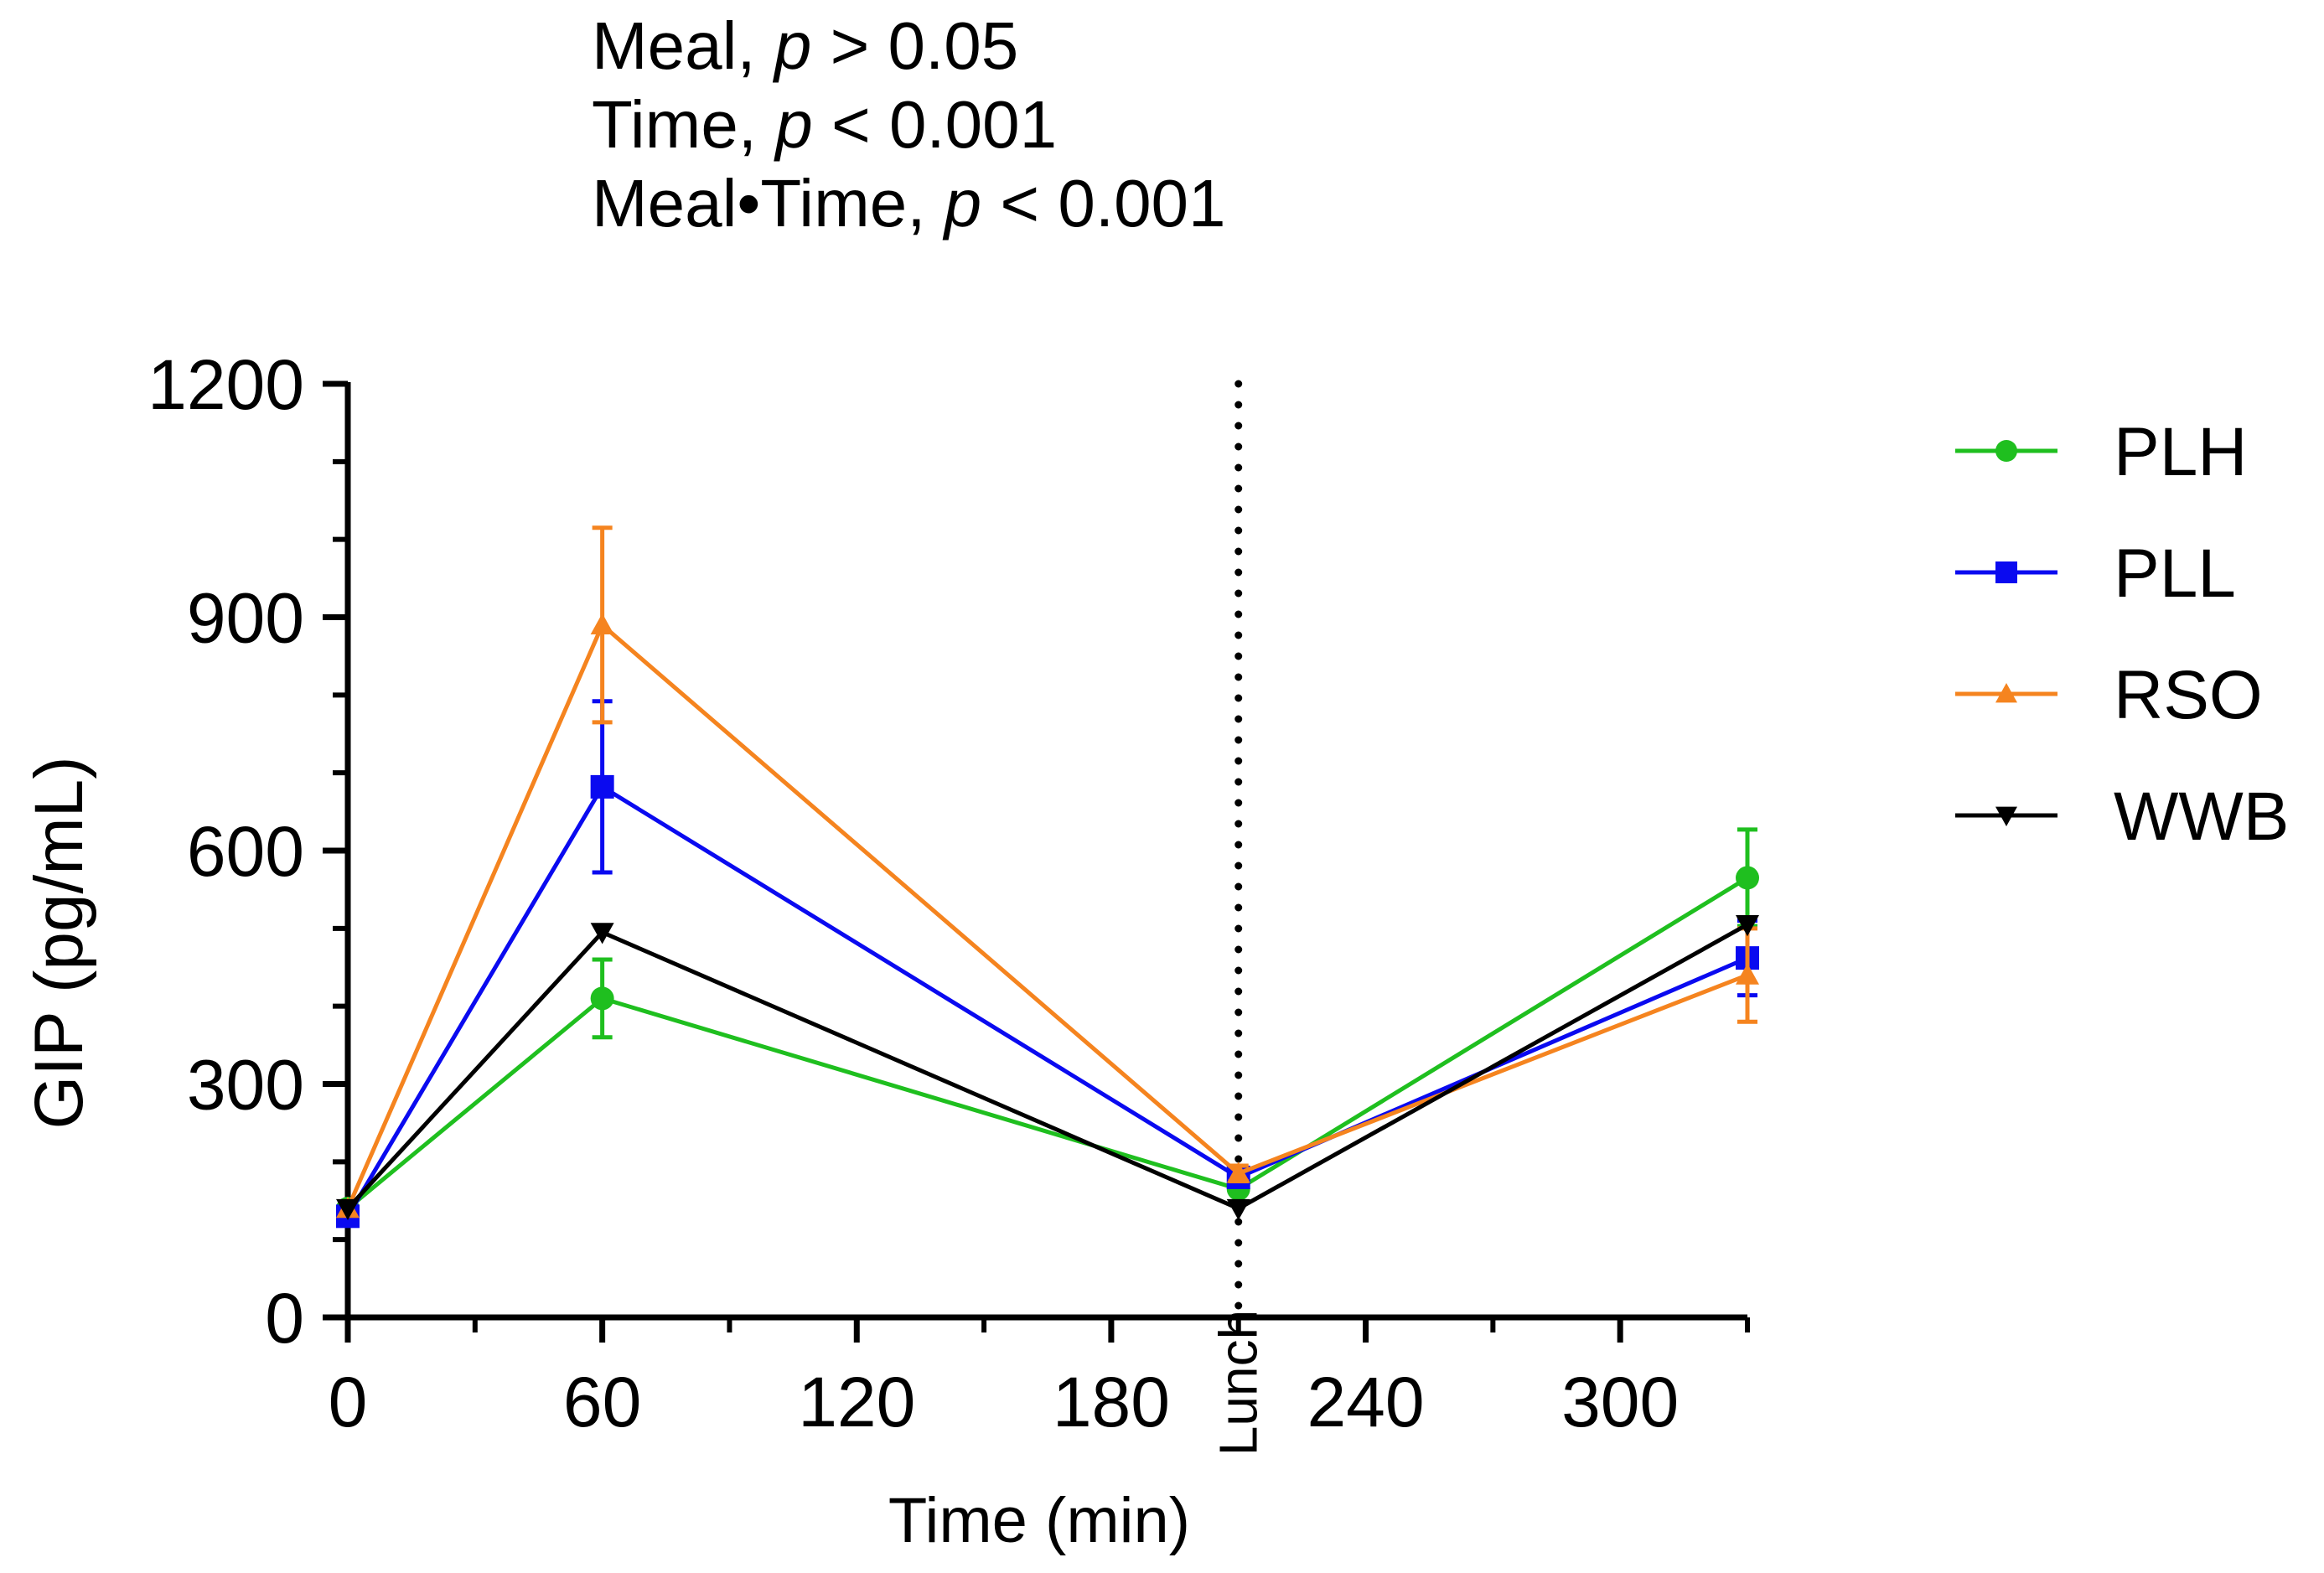 This screenshot has height=1573, width=2324. I want to click on stat-time: Time, p < 0.001, so click(825, 125).